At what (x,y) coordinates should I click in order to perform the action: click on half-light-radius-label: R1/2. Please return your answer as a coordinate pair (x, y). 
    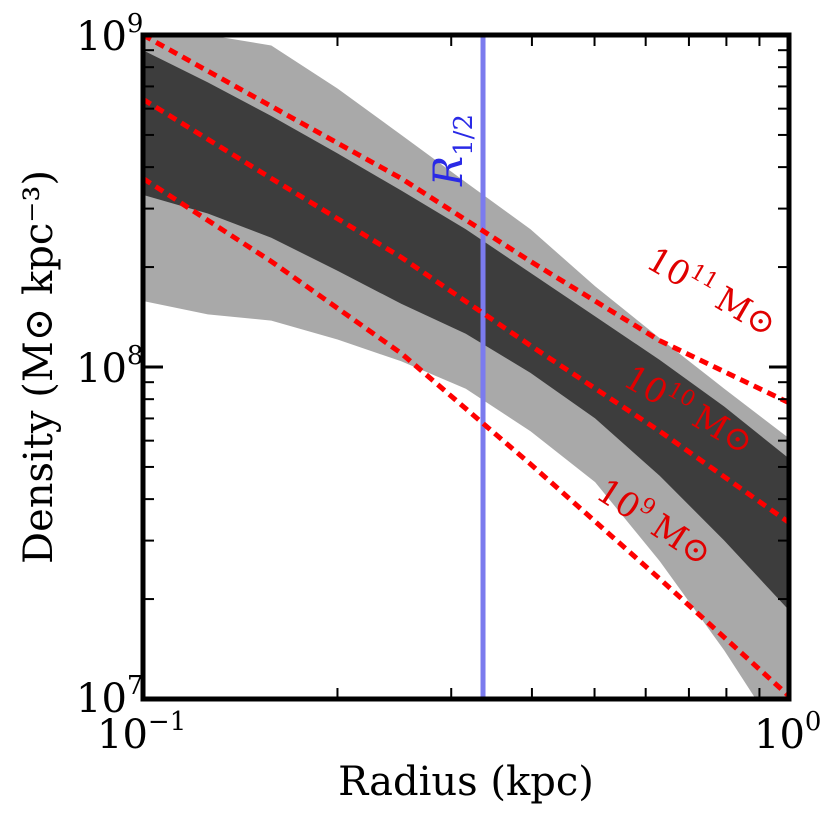
    Looking at the image, I should click on (452, 150).